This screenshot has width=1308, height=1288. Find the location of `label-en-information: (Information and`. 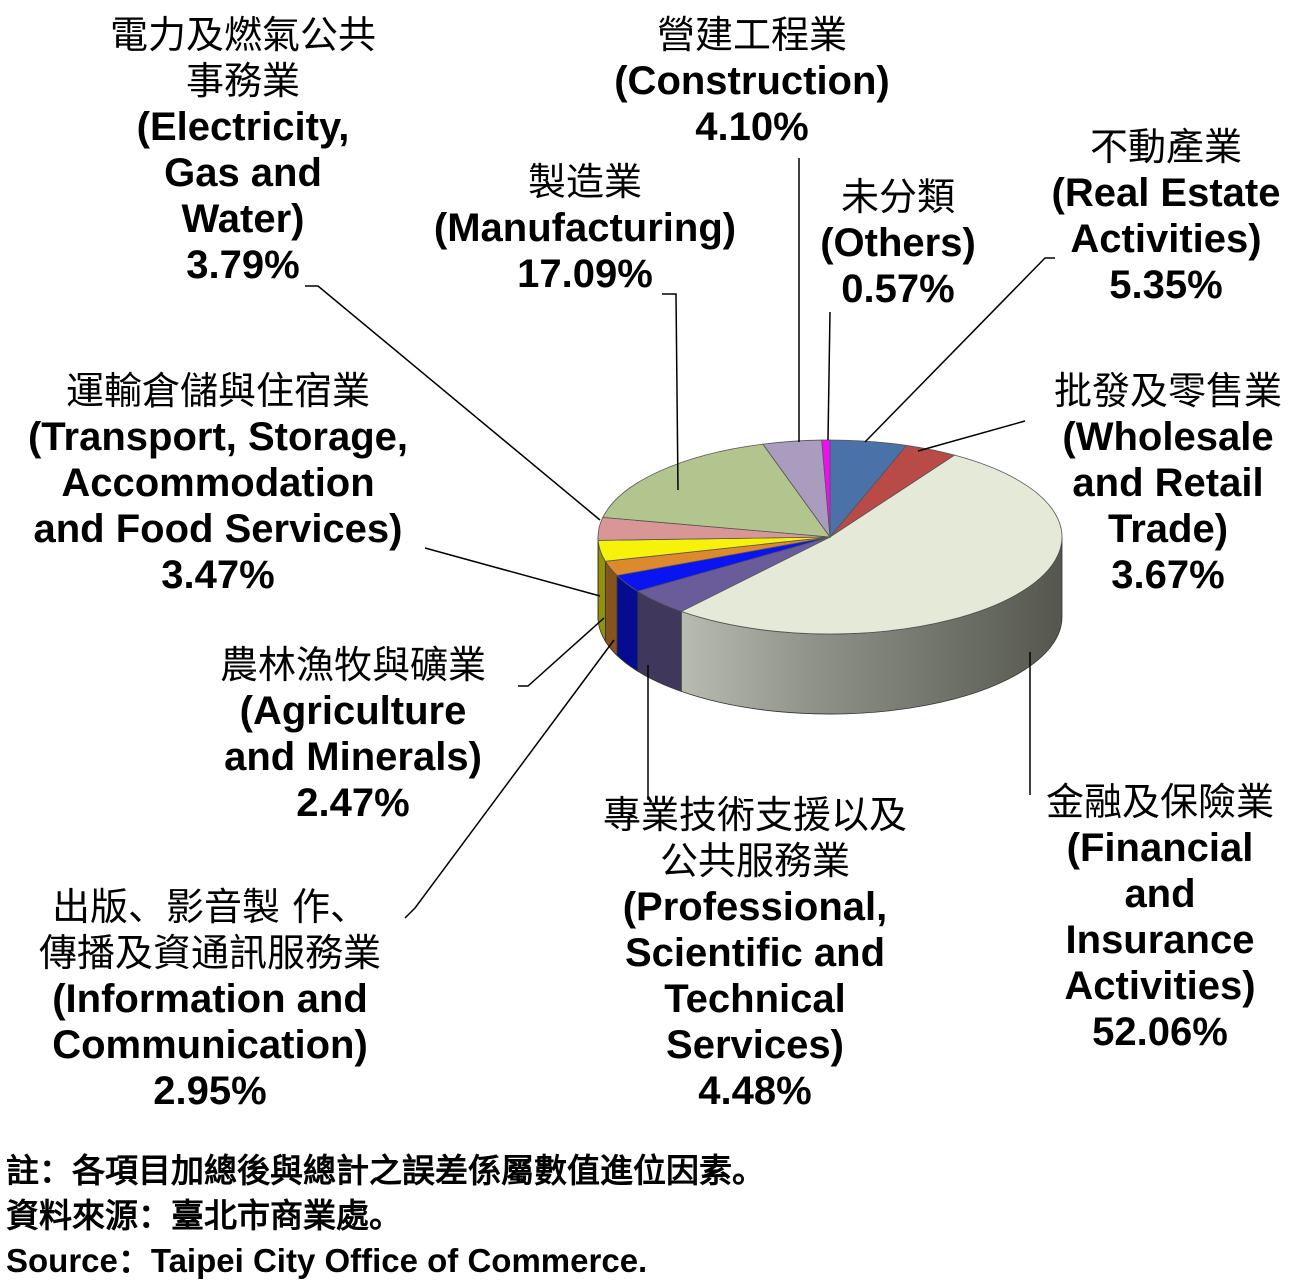

label-en-information: (Information and is located at coordinates (210, 999).